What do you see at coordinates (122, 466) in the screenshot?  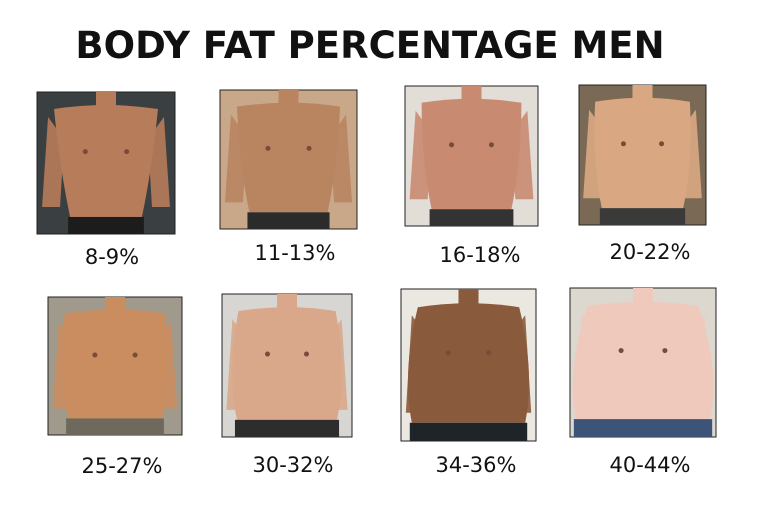 I see `percentage-label: 25-27%` at bounding box center [122, 466].